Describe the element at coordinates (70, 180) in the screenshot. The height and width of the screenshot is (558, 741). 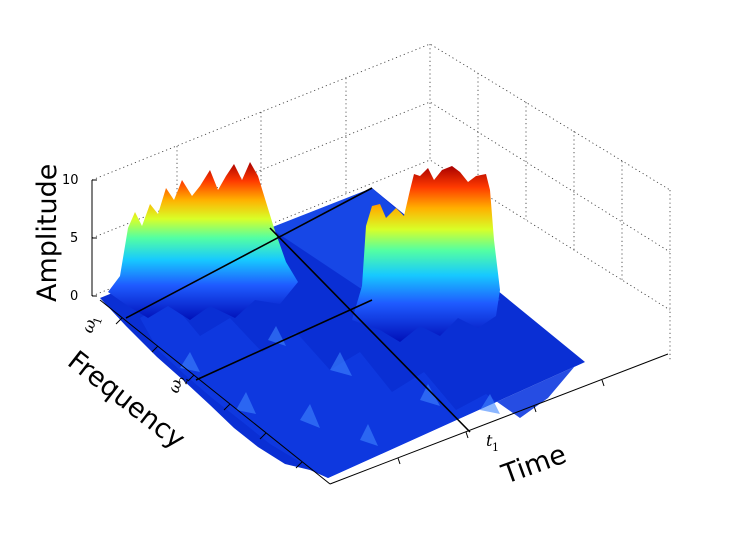
I see `z-tick-label: 10` at that location.